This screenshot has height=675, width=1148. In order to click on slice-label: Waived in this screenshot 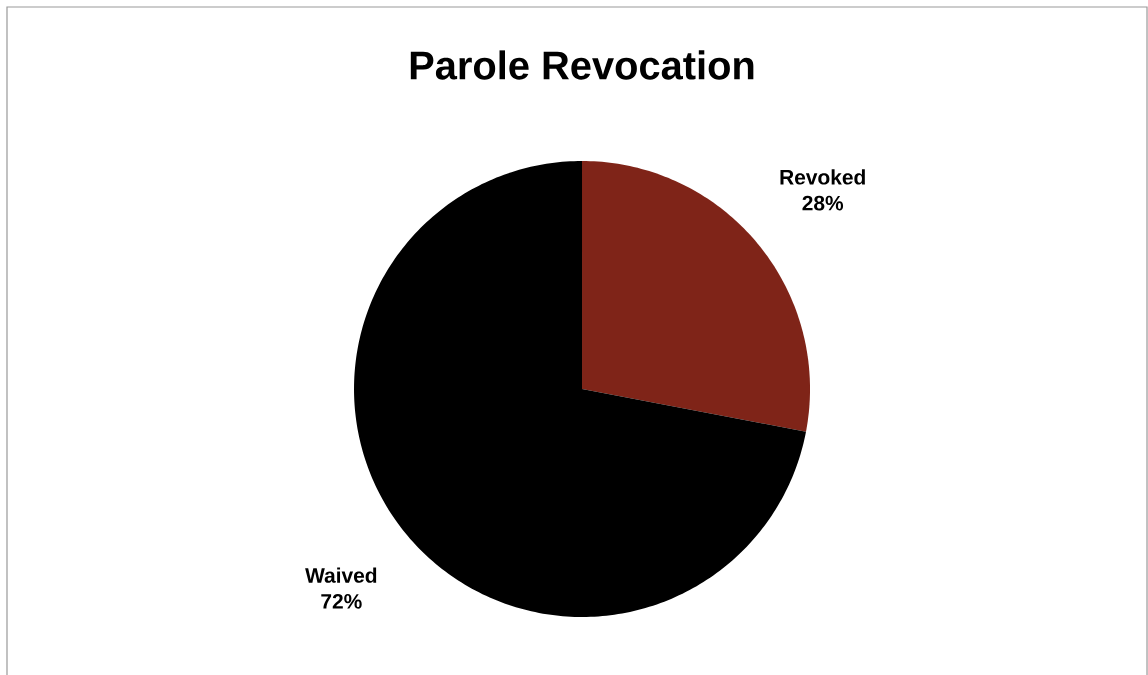, I will do `click(341, 575)`.